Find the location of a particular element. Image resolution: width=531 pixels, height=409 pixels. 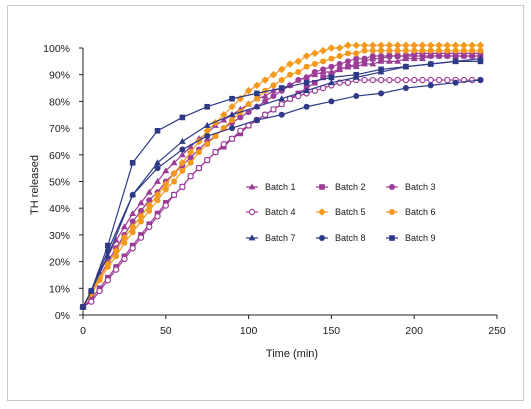

legend-label: Batch 6 is located at coordinates (420, 212).